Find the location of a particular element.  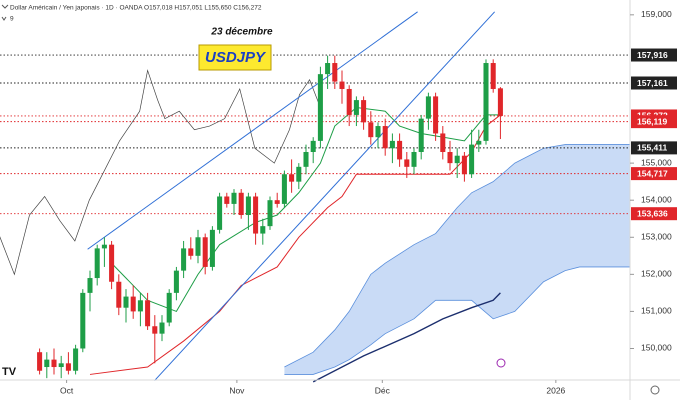

y-tick-label: 155,000 is located at coordinates (656, 162).